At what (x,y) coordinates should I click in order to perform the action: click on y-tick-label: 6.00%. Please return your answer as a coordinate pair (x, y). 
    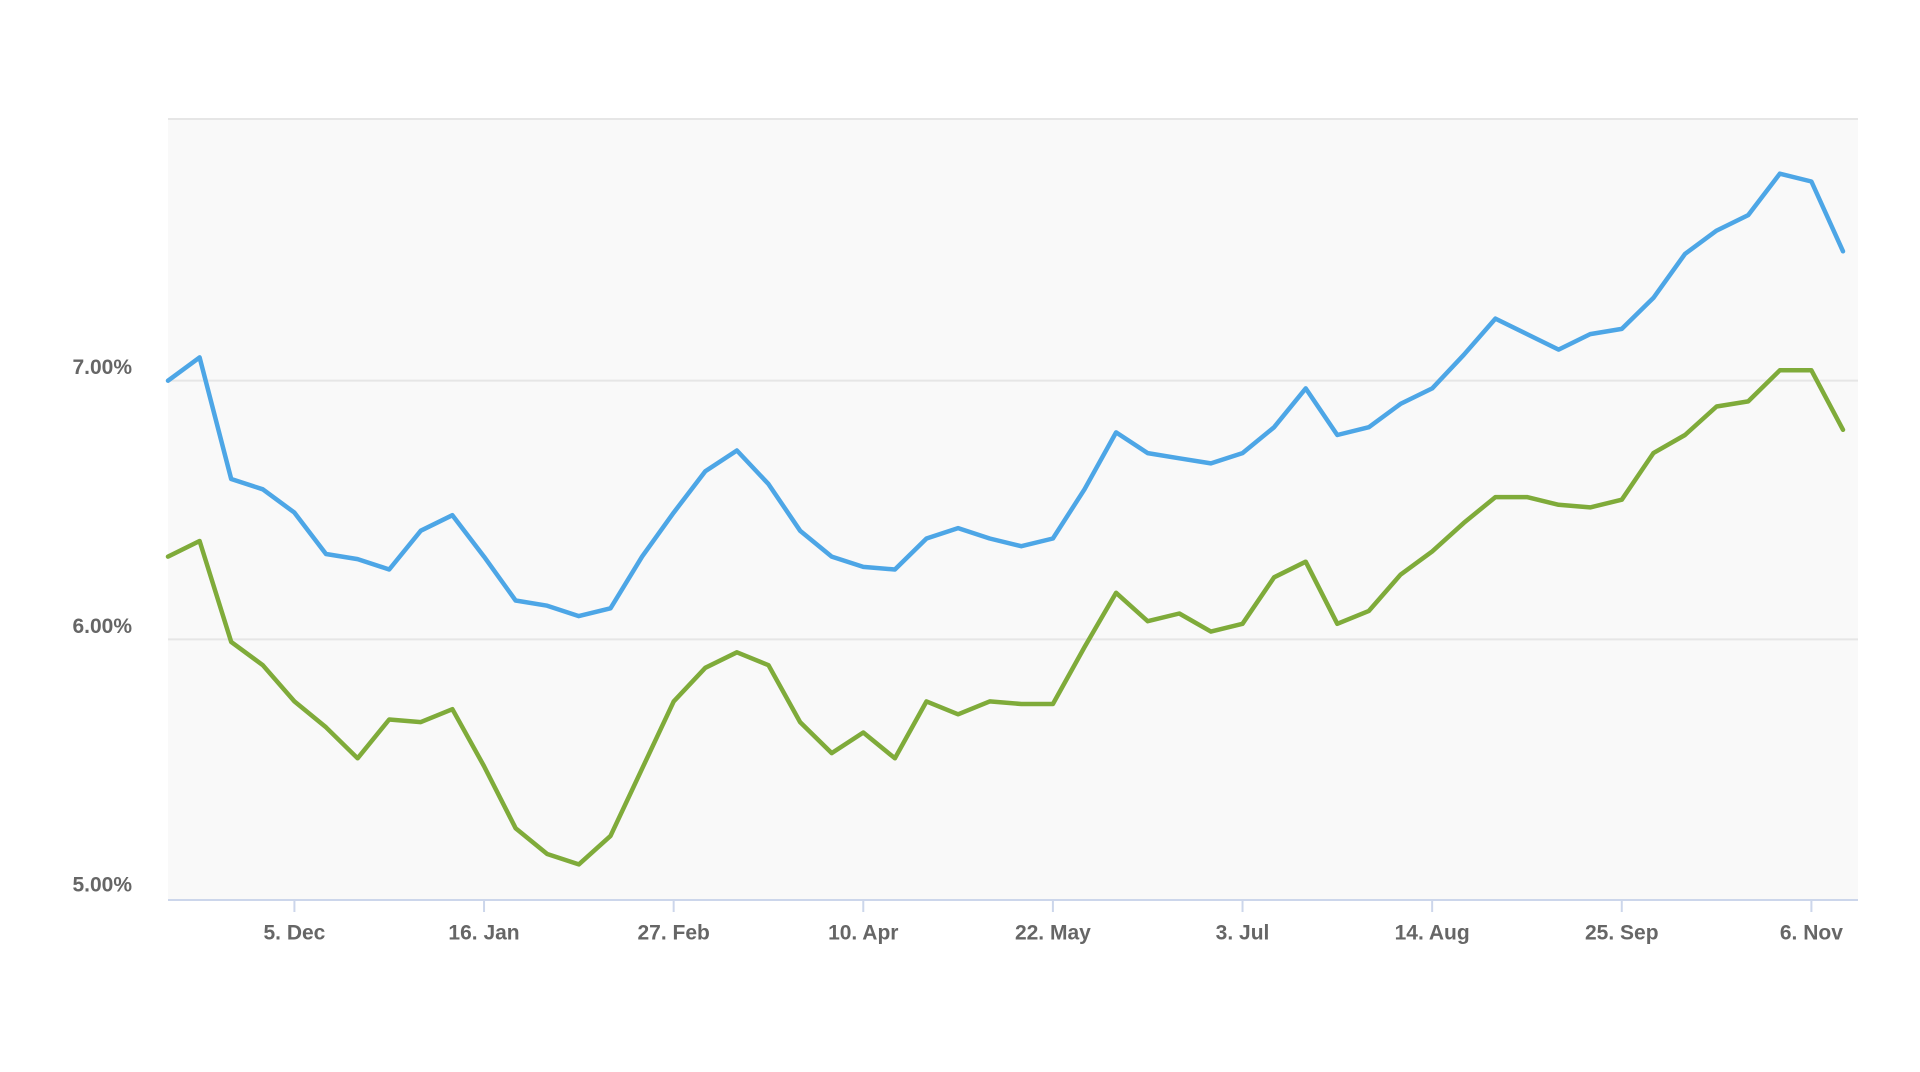
    Looking at the image, I should click on (102, 626).